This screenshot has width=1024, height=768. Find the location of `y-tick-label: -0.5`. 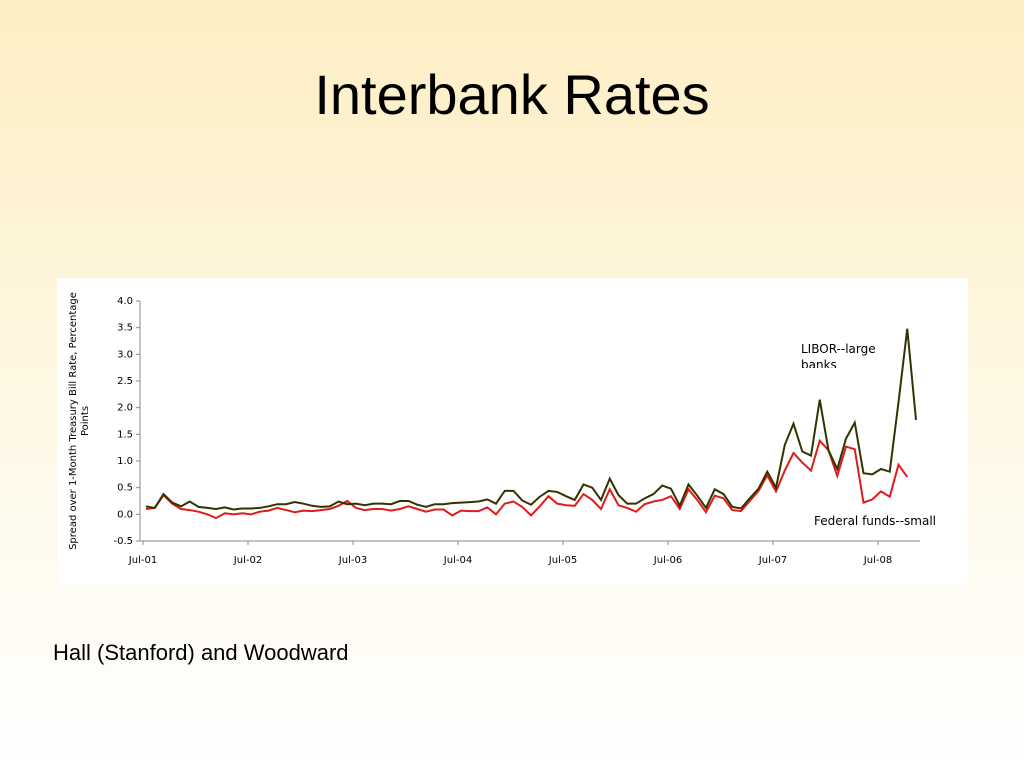

y-tick-label: -0.5 is located at coordinates (123, 541).